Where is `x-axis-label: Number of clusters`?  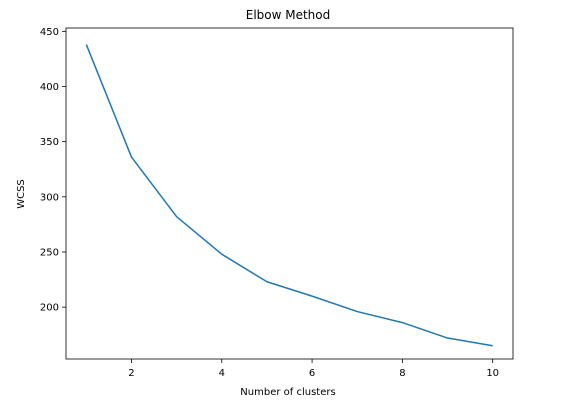
x-axis-label: Number of clusters is located at coordinates (287, 392).